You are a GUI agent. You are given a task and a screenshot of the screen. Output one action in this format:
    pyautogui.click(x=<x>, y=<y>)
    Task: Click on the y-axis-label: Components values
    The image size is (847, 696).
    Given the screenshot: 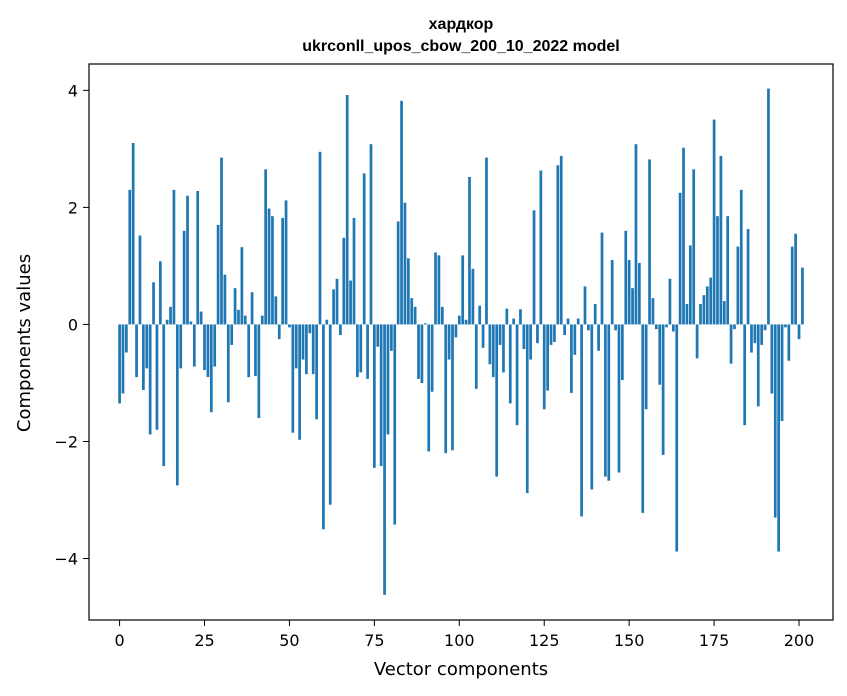 What is the action you would take?
    pyautogui.click(x=24, y=343)
    